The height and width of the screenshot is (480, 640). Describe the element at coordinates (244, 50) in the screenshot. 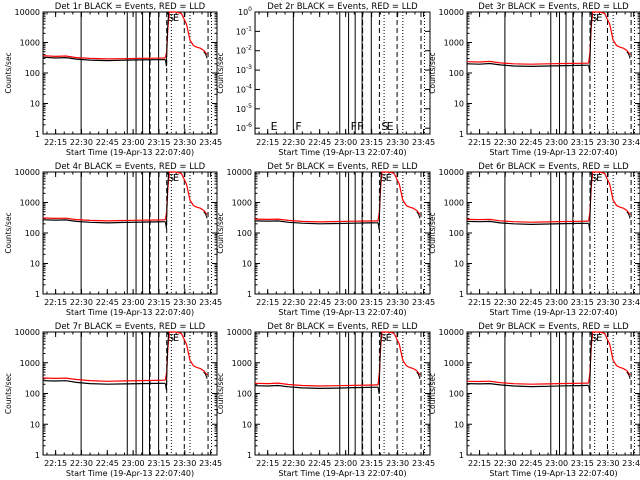

I see `y-tick-label: 10⁻²` at that location.